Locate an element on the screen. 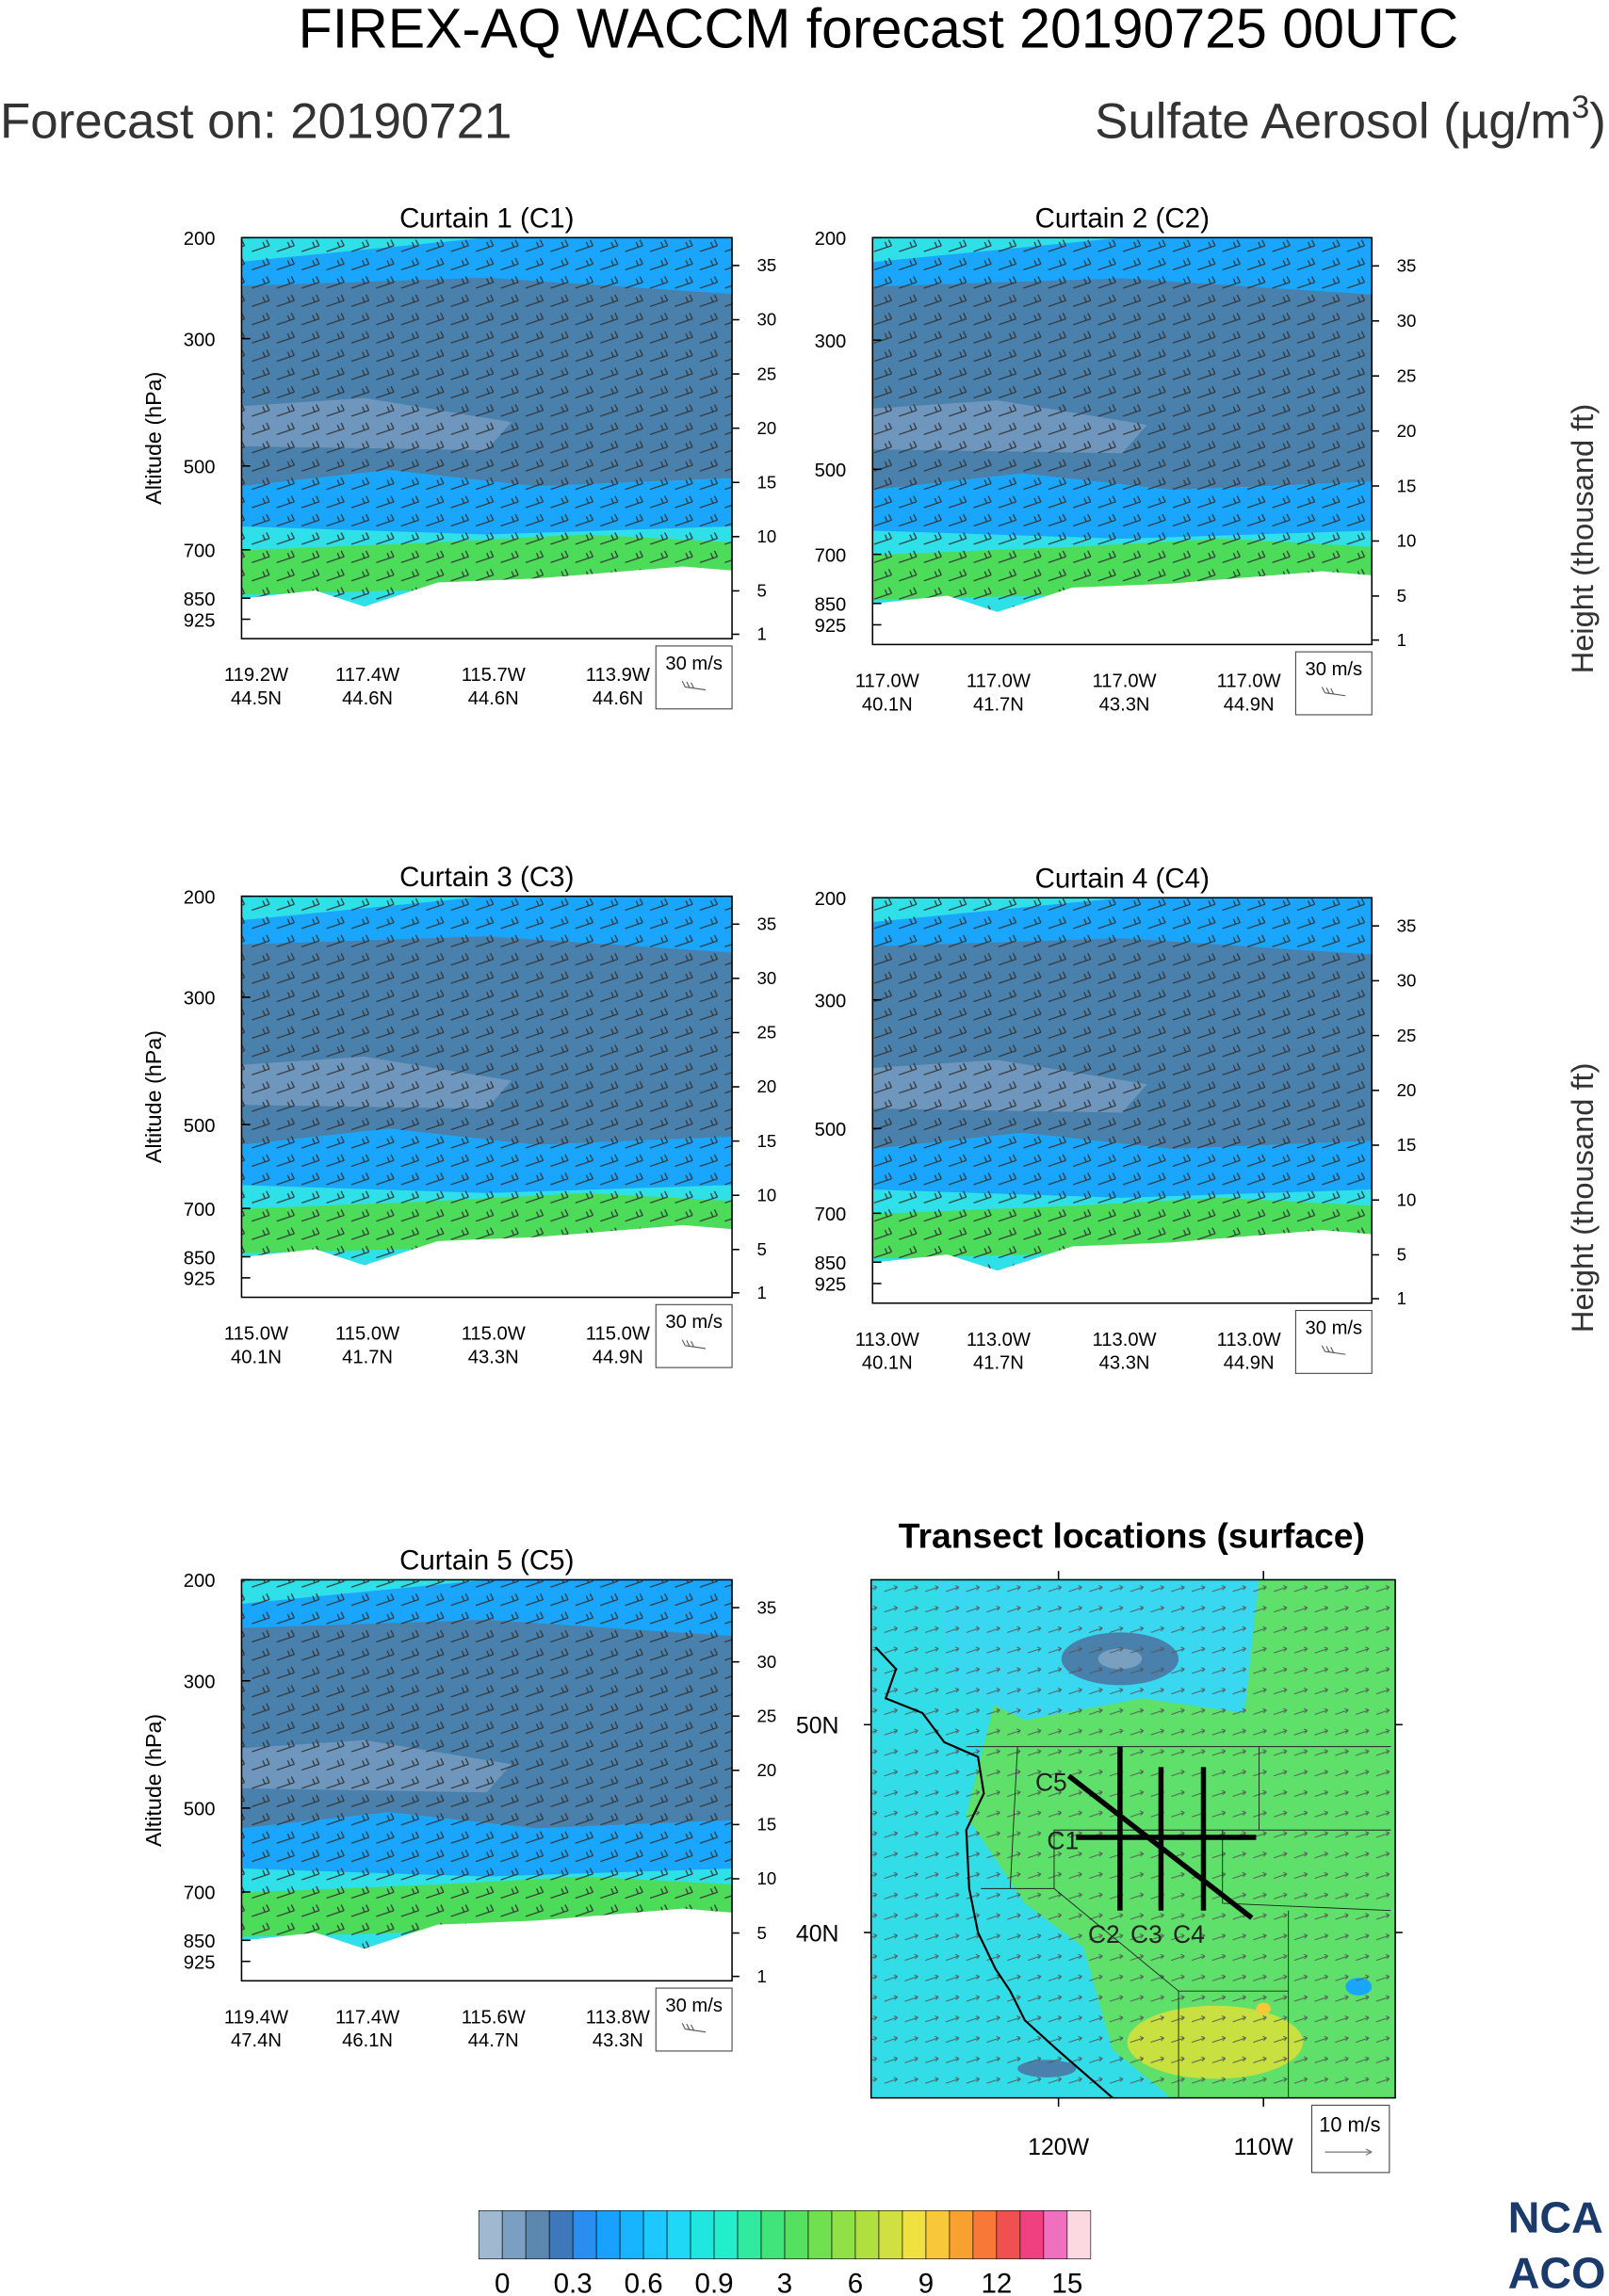  colorbar-label: 15 is located at coordinates (1066, 2282).